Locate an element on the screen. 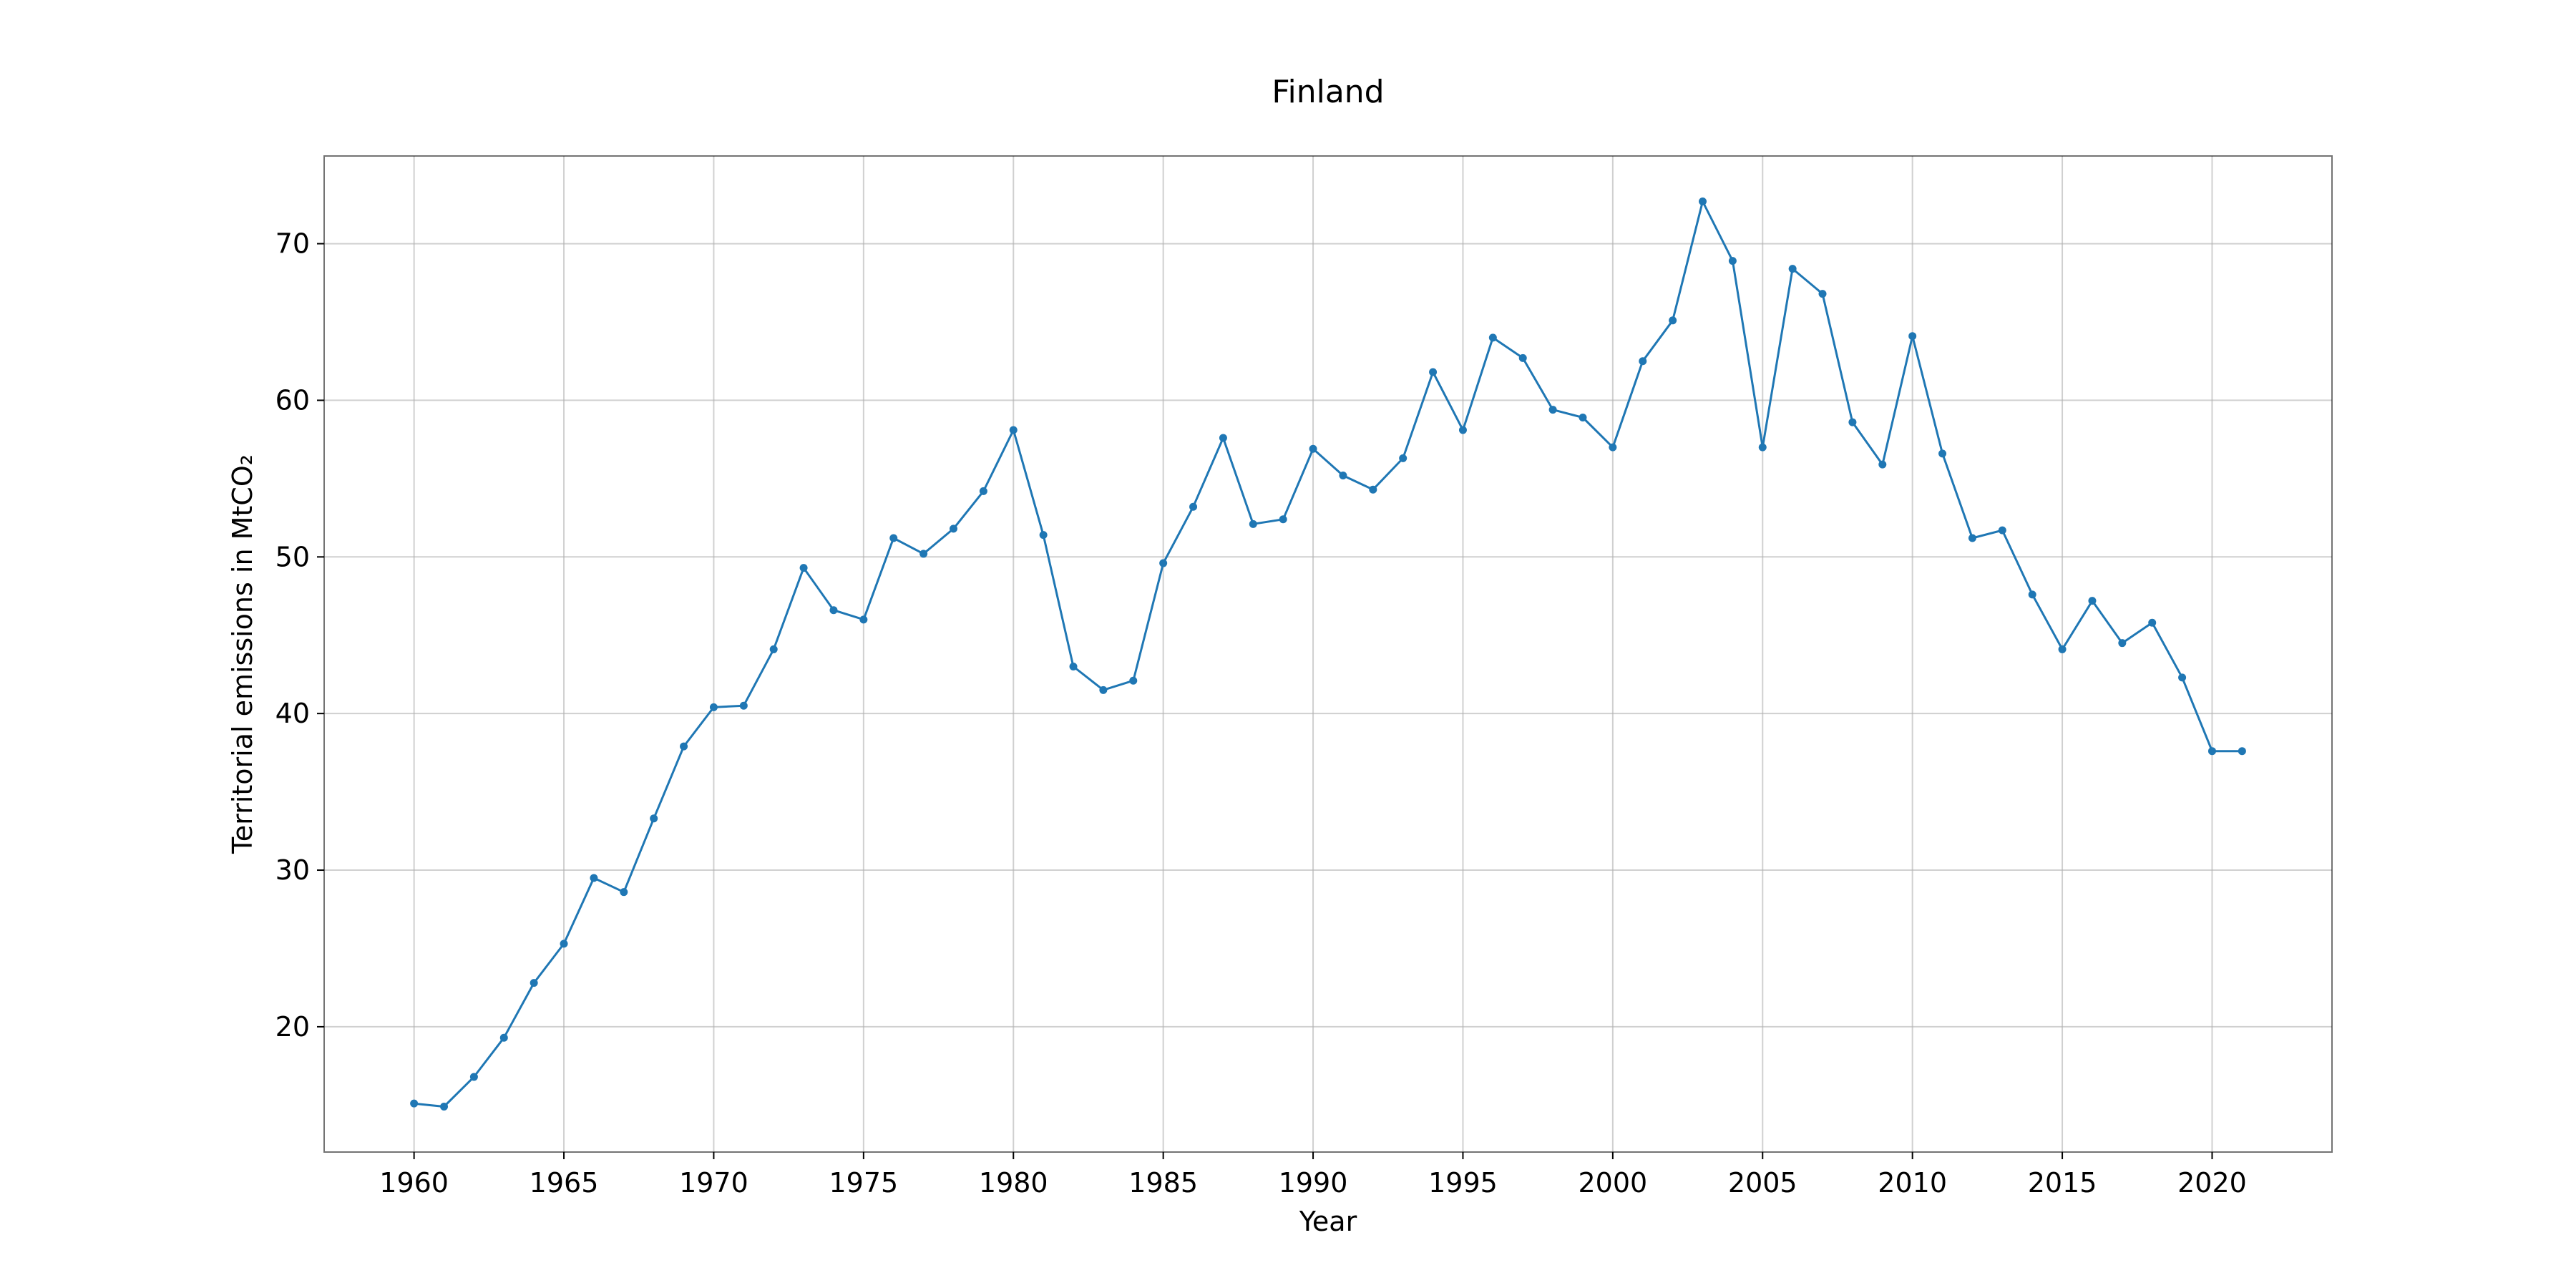 This screenshot has width=2576, height=1288. x-tick-label: 1990 is located at coordinates (1313, 1183).